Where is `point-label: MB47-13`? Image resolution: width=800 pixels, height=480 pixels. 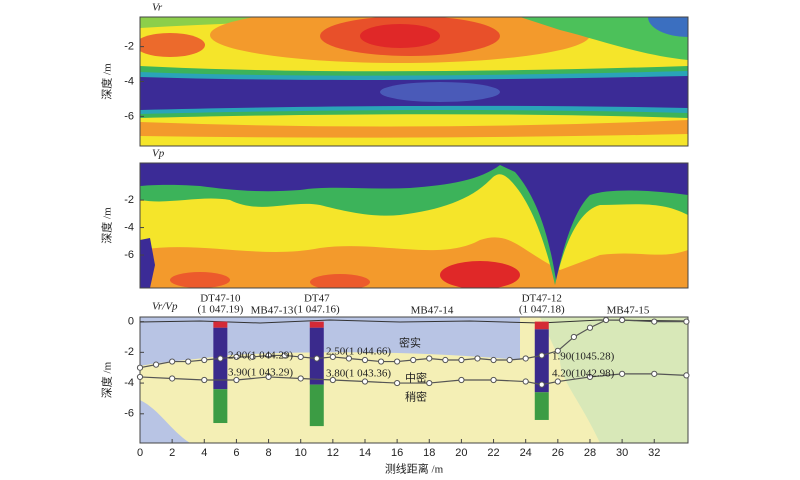
point-label: MB47-13 is located at coordinates (272, 311).